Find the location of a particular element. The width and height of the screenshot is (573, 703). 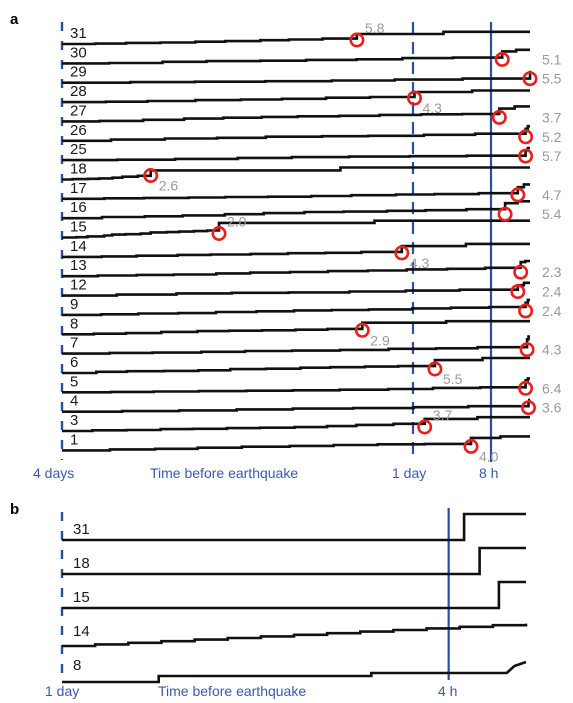

magnitude-label-9: 2.4 is located at coordinates (552, 311).